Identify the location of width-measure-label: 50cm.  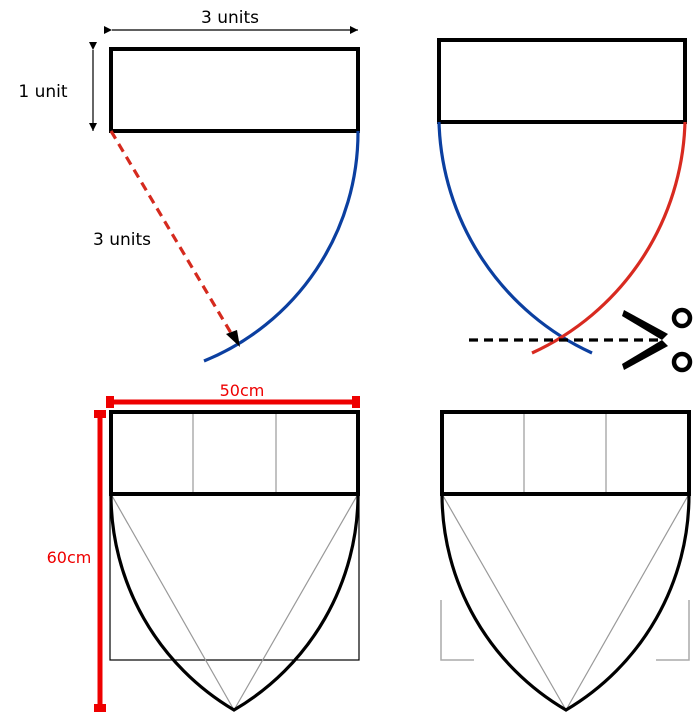
(242, 390).